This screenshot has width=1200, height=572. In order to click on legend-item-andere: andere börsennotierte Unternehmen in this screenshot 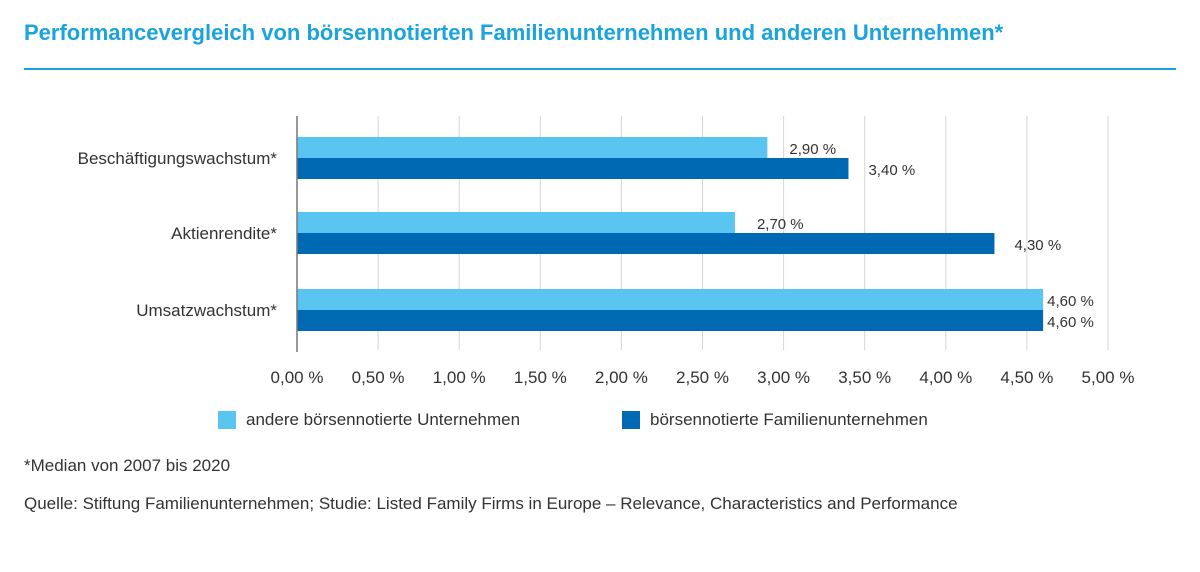, I will do `click(369, 420)`.